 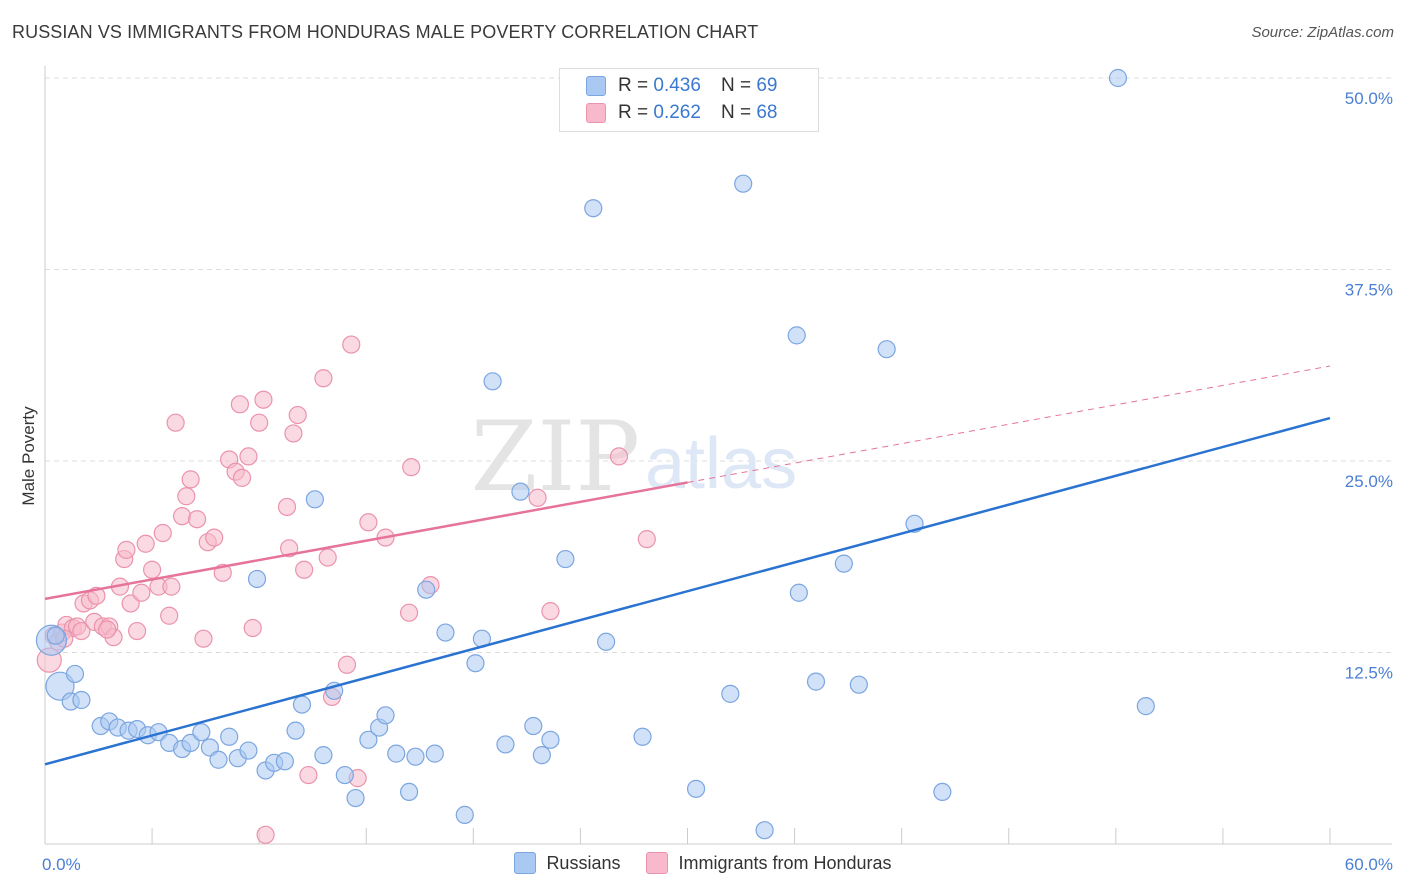 What do you see at coordinates (785, 862) in the screenshot?
I see `legend-label-honduras: Immigrants from Honduras` at bounding box center [785, 862].